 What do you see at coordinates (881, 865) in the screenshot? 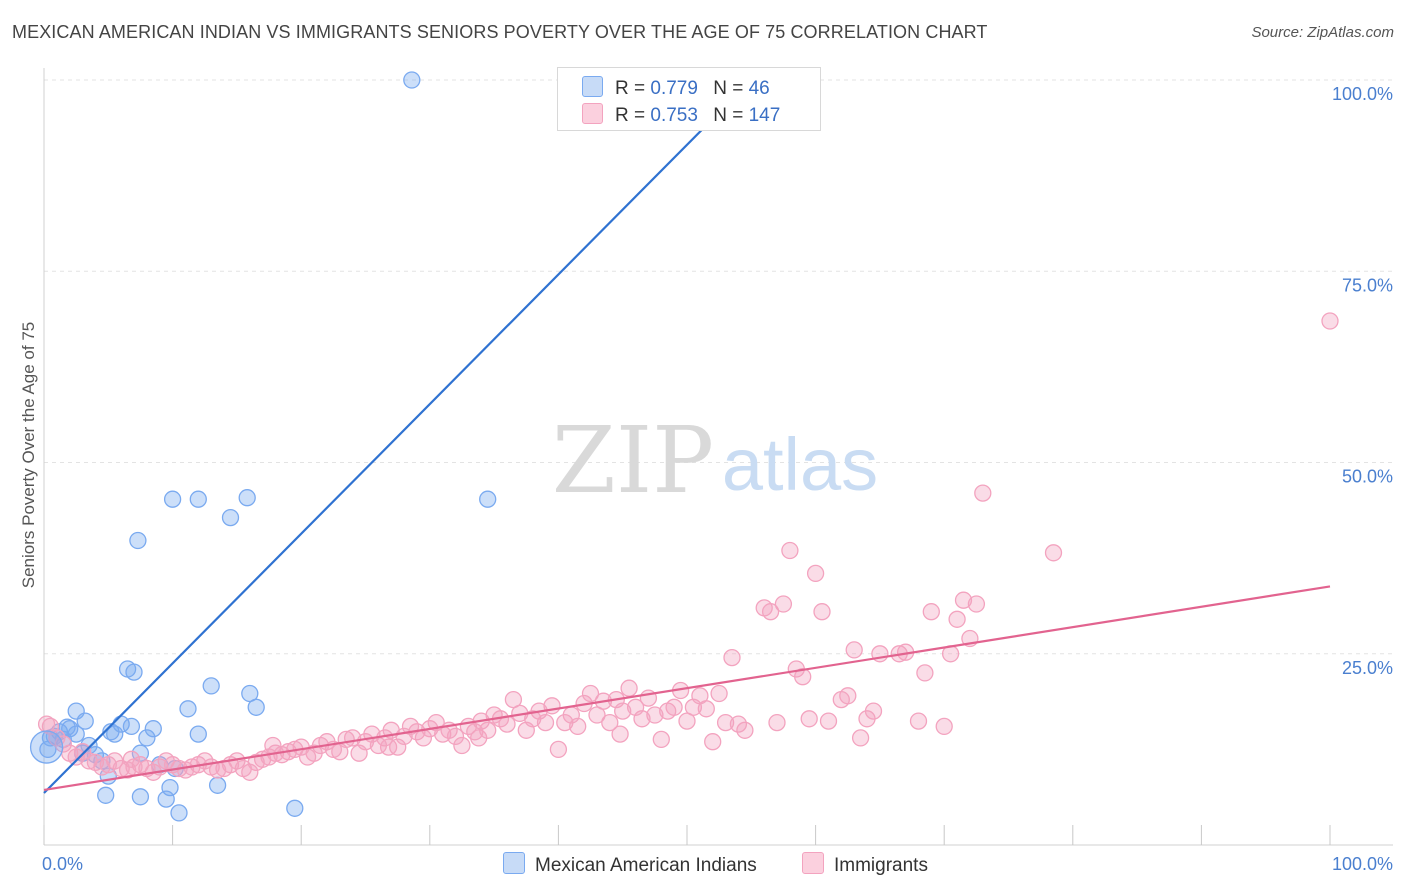
I see `series-label-immigrants: Immigrants` at bounding box center [881, 865].